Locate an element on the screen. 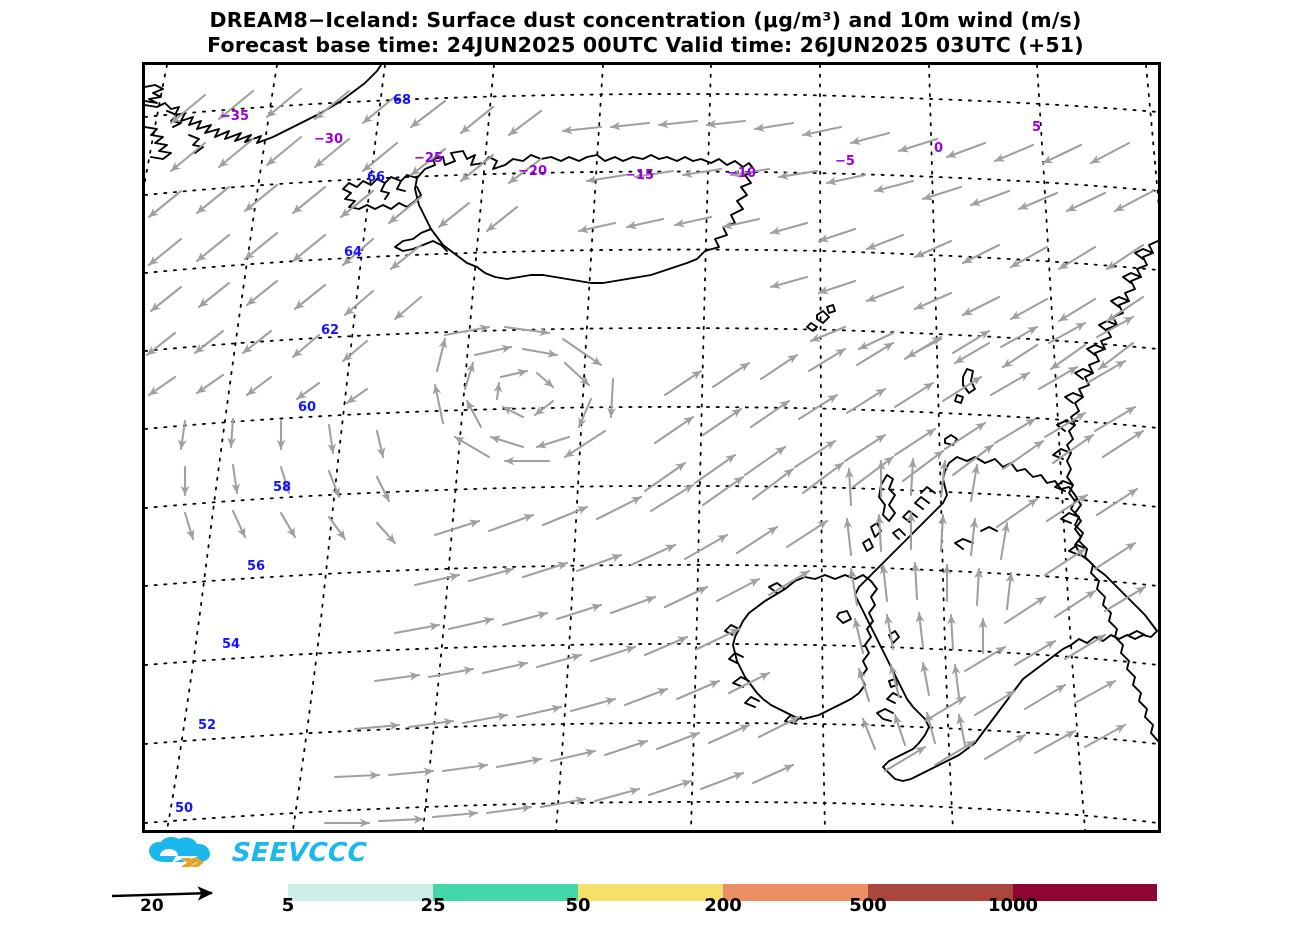  logo-text: SEEVCCC is located at coordinates (299, 853).